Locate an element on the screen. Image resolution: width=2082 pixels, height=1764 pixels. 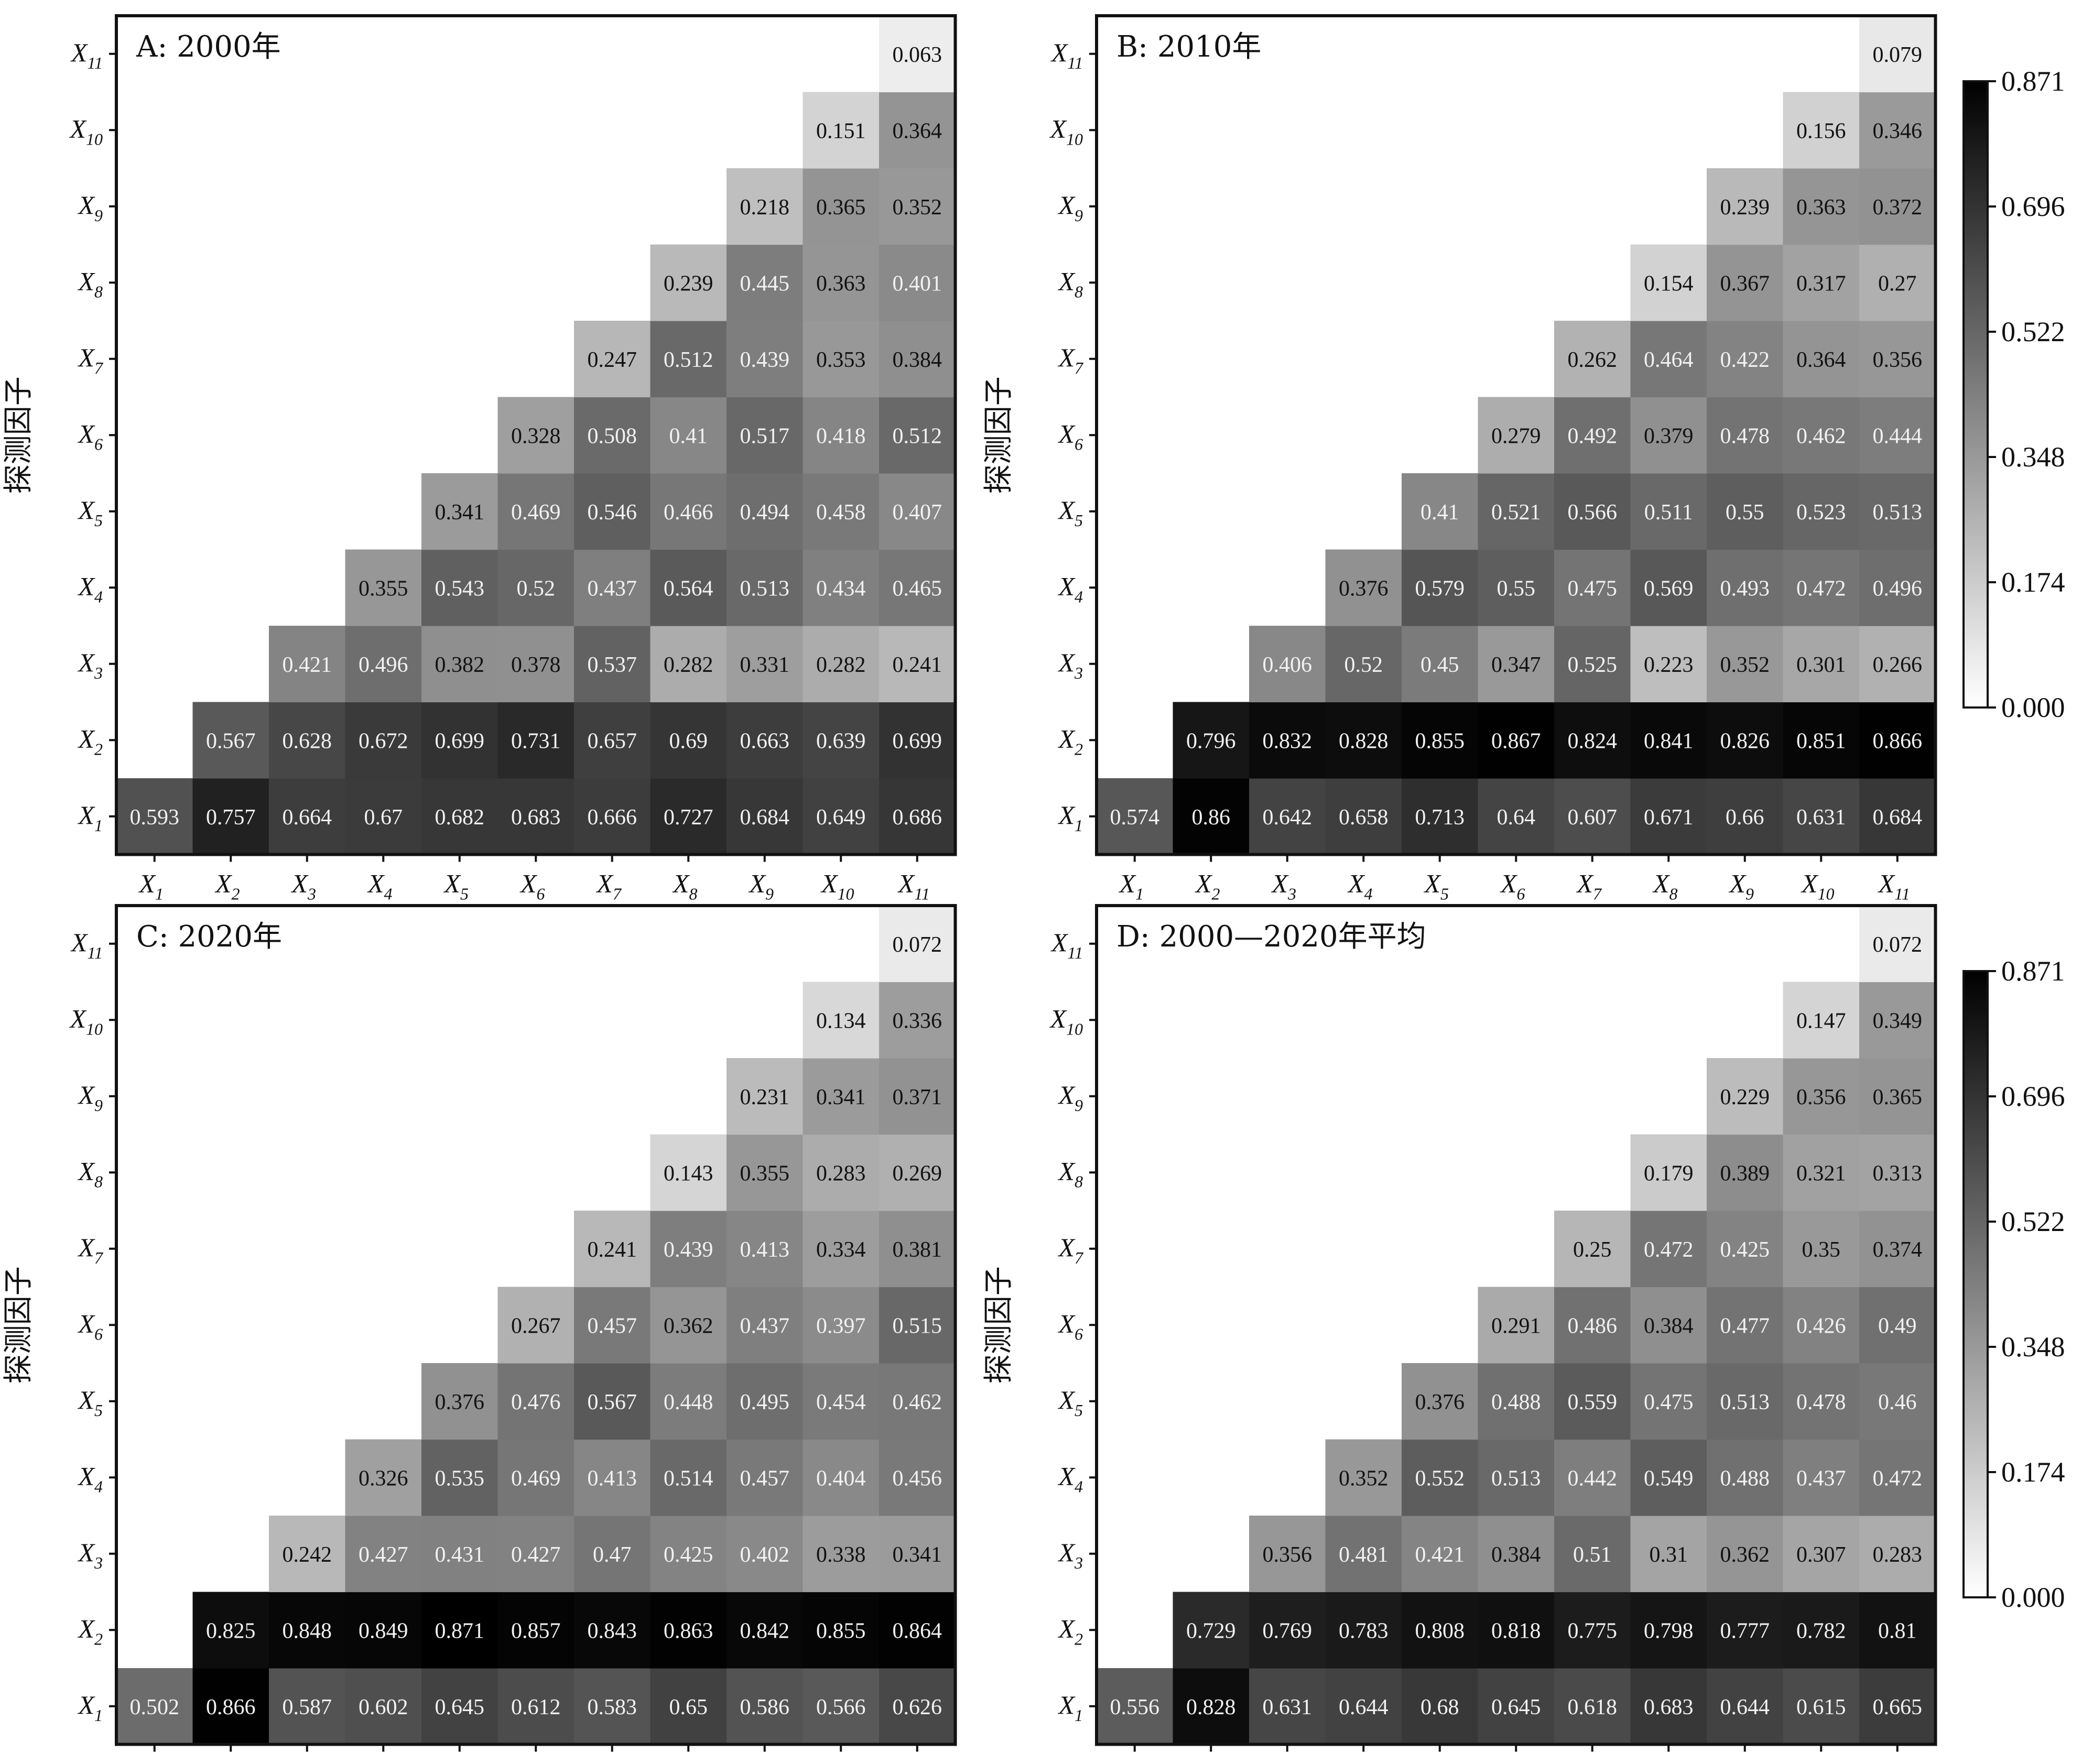
cell-value-label: 0.849 is located at coordinates (383, 1631).